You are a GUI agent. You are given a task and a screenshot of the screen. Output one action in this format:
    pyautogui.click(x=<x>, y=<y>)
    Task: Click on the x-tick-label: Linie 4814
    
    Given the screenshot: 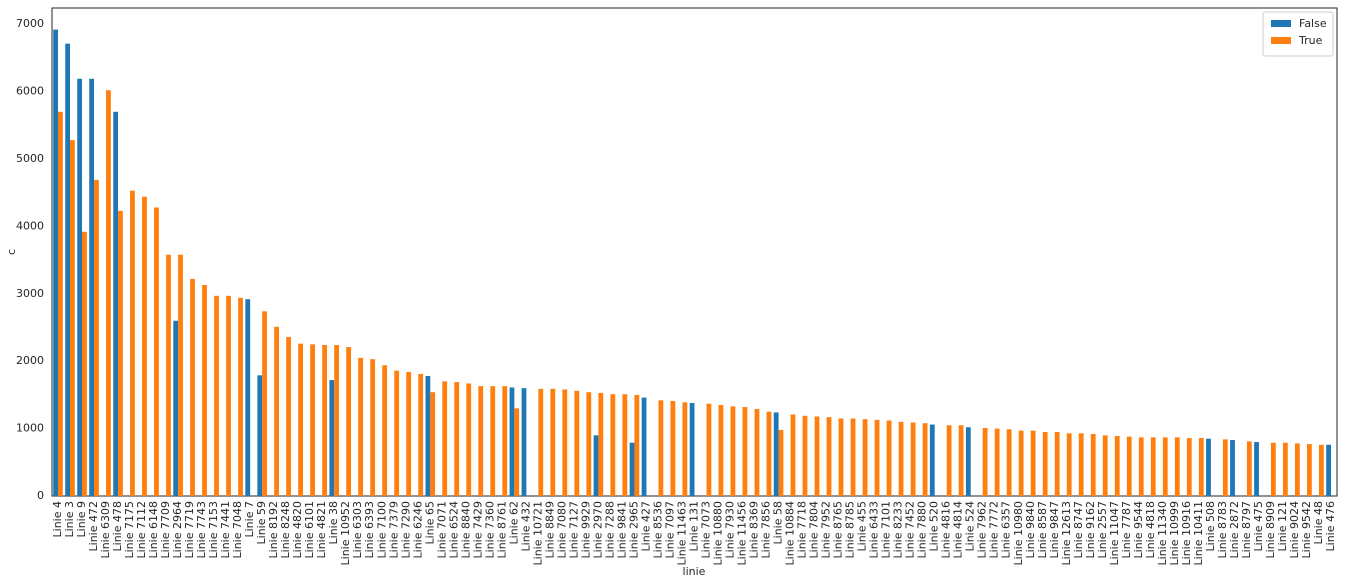 What is the action you would take?
    pyautogui.click(x=958, y=529)
    